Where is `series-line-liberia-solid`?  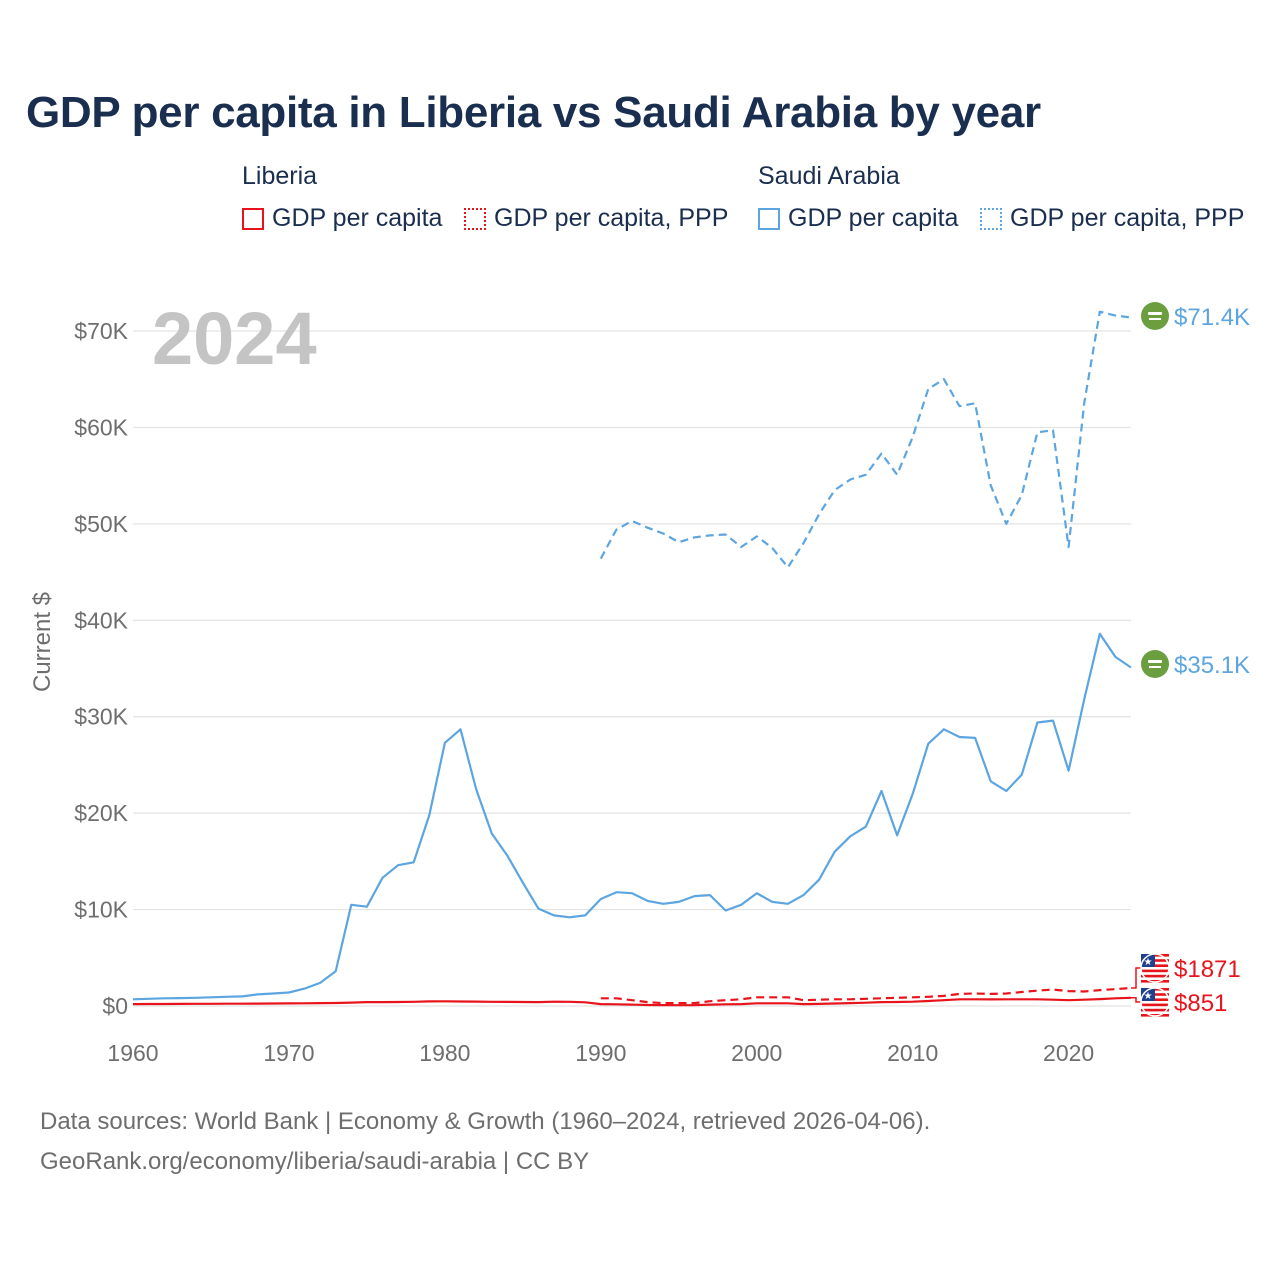 series-line-liberia-solid is located at coordinates (632, 1001).